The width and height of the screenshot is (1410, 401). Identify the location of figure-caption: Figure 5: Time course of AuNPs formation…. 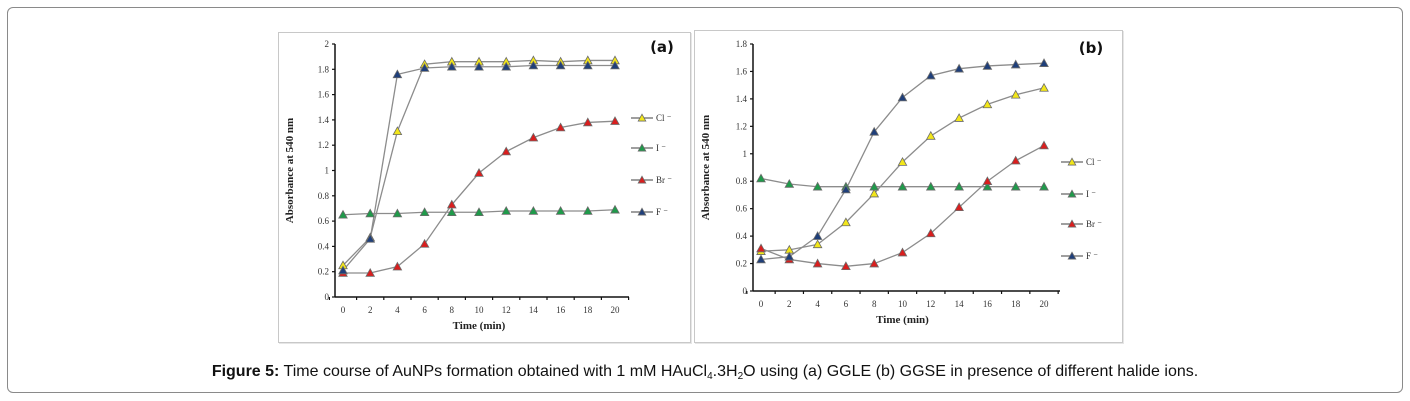
(705, 372).